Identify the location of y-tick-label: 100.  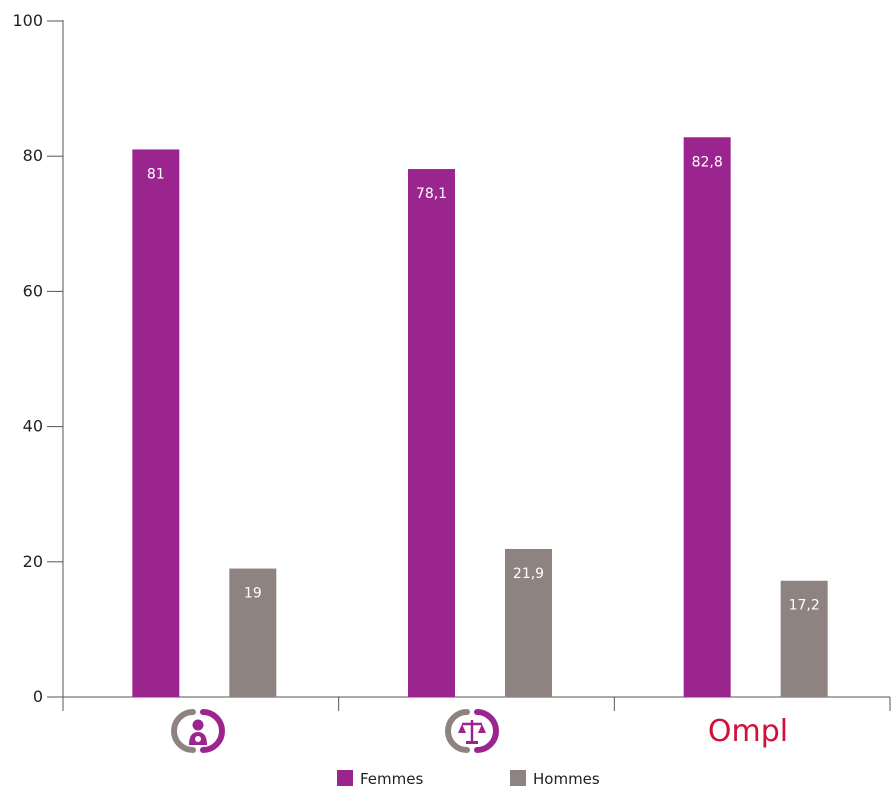
(27, 20).